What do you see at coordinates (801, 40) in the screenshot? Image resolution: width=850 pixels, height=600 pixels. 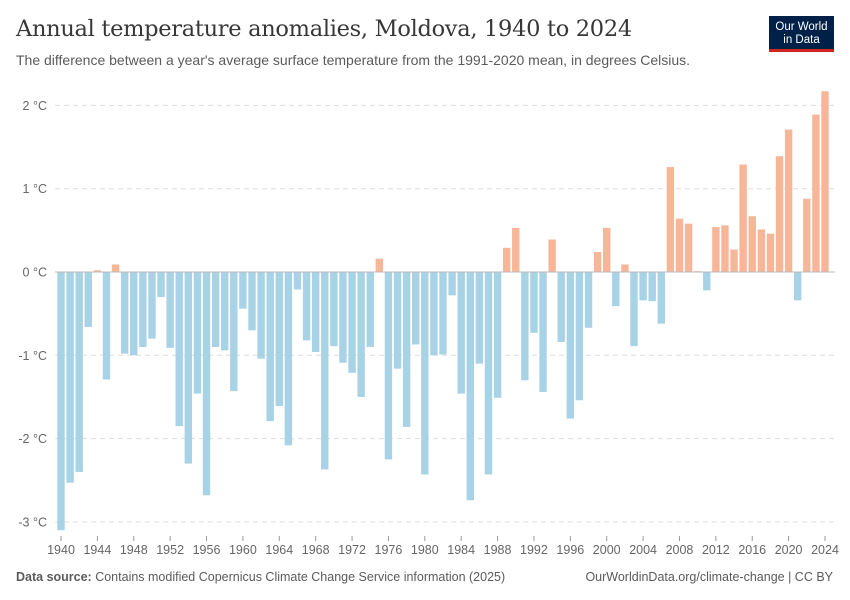 I see `logo-line-2: in Data` at bounding box center [801, 40].